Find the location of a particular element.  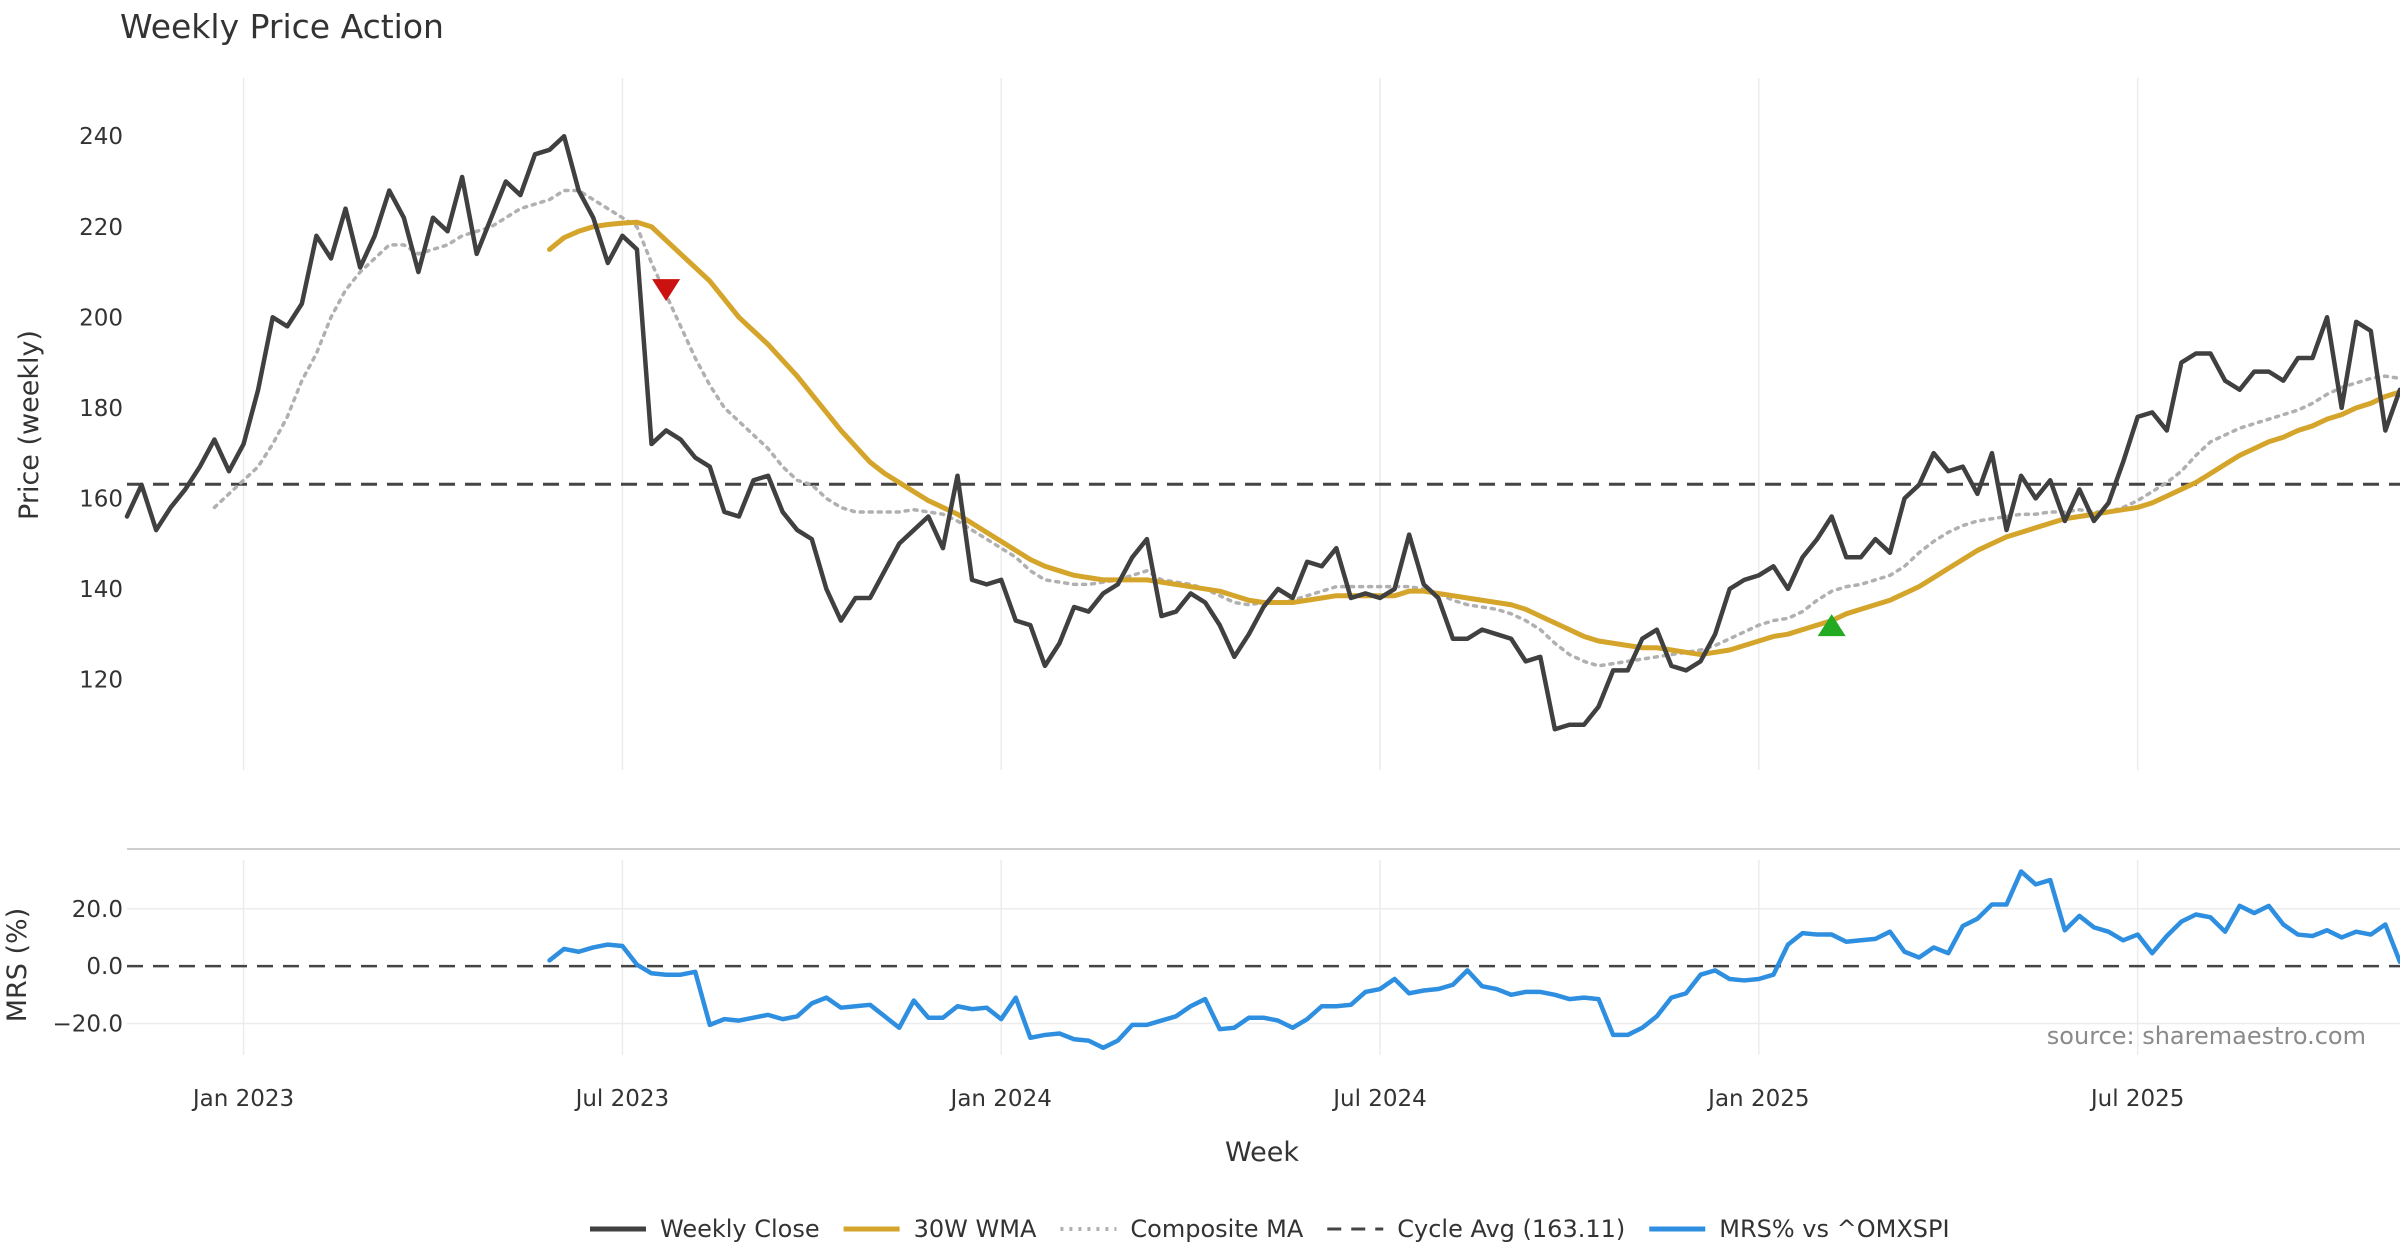

mrs-ytick-0: 20.0 is located at coordinates (97, 910).